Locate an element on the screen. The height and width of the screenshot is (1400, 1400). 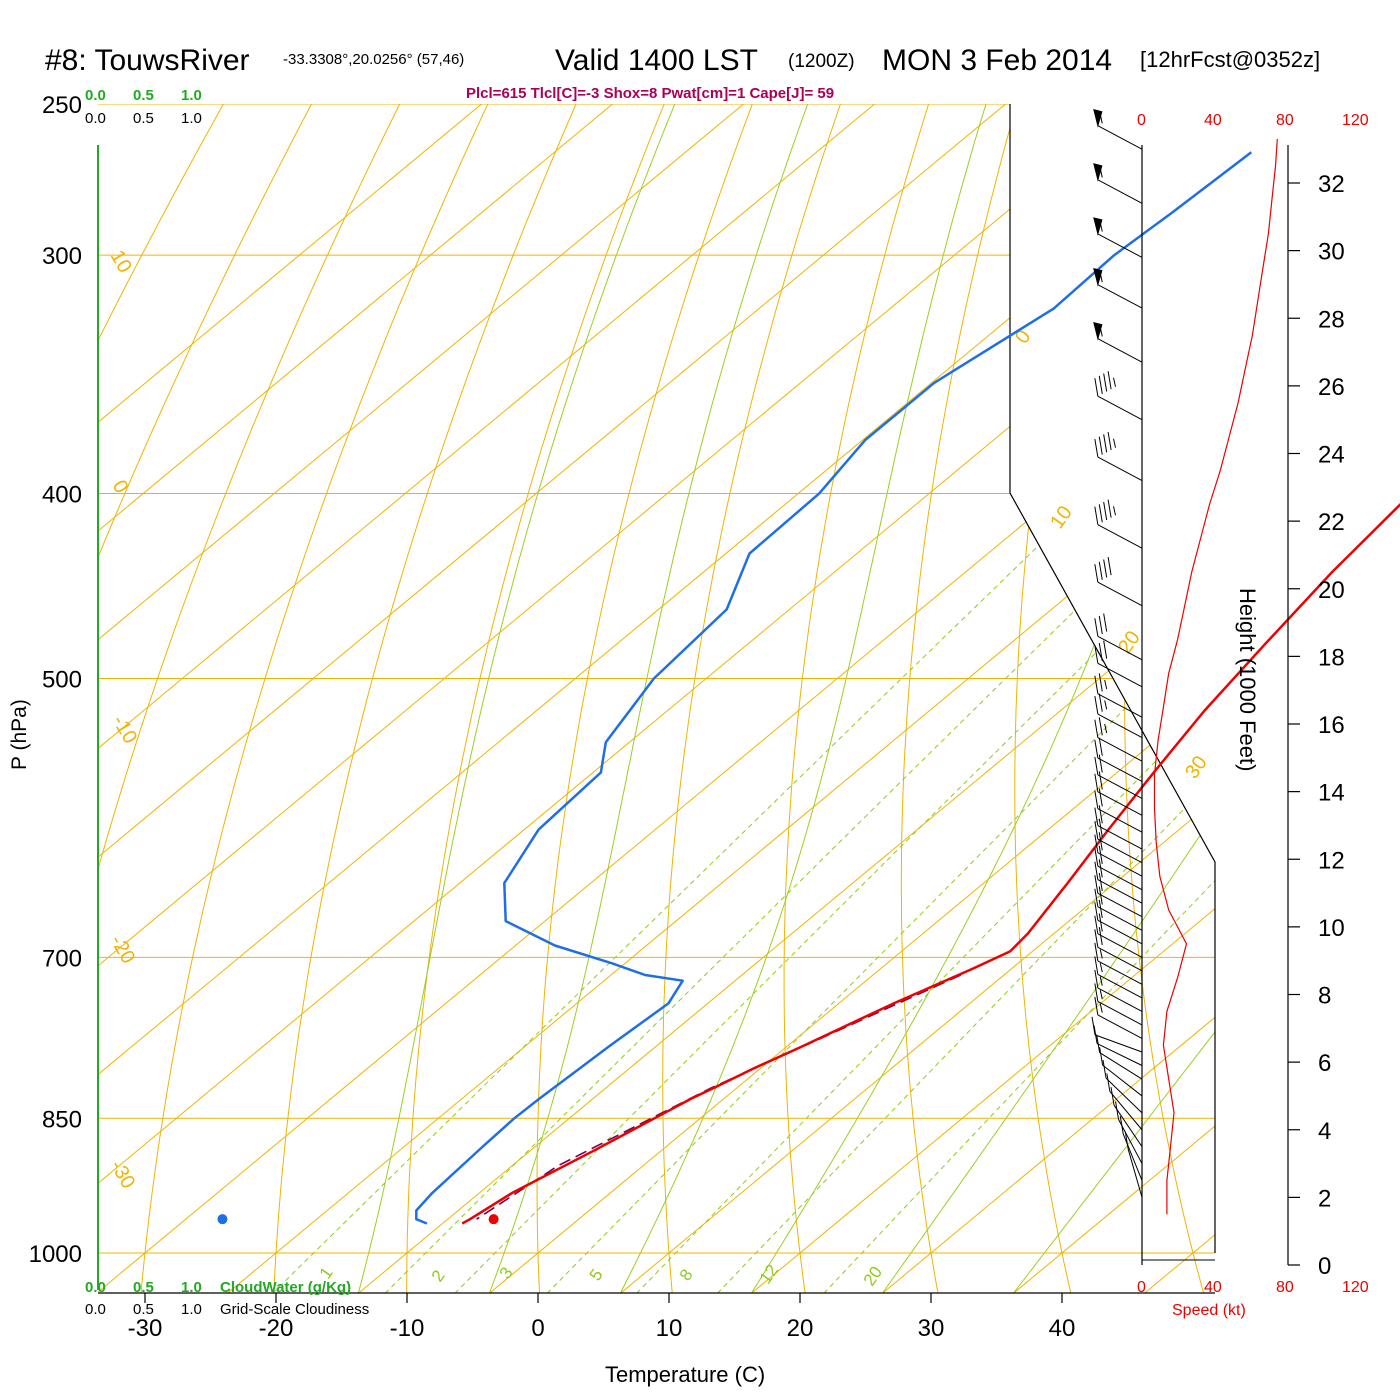
mixing-ratio-label: 12 is located at coordinates (769, 1274).